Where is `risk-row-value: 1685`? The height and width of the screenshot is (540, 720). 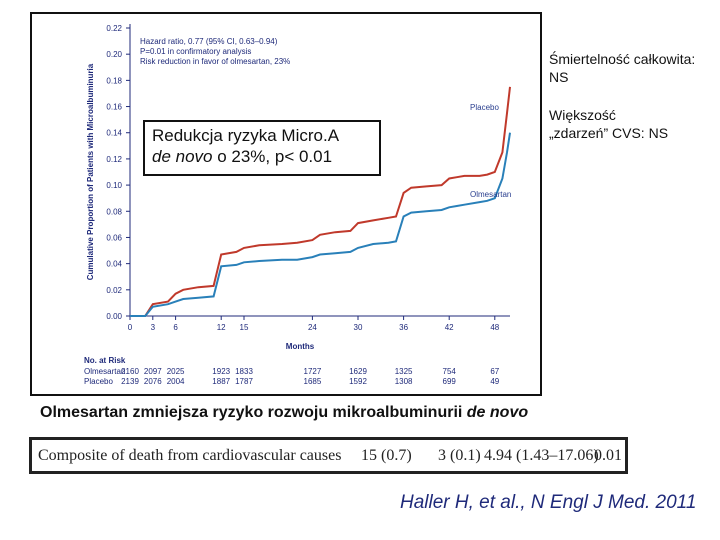 risk-row-value: 1685 is located at coordinates (313, 381).